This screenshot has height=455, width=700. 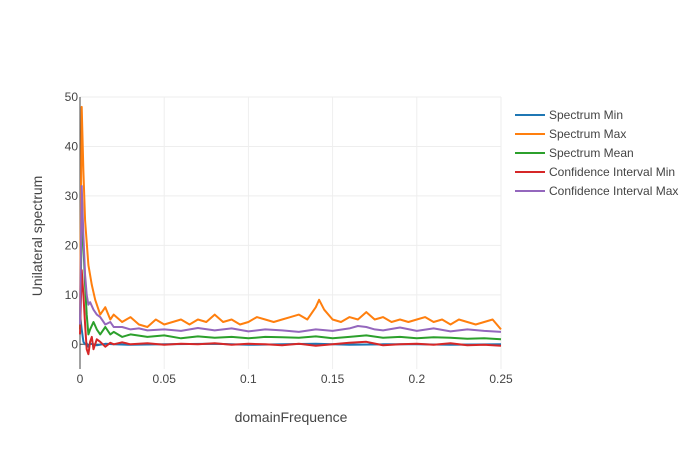 What do you see at coordinates (72, 196) in the screenshot?
I see `y-tick-label: 30` at bounding box center [72, 196].